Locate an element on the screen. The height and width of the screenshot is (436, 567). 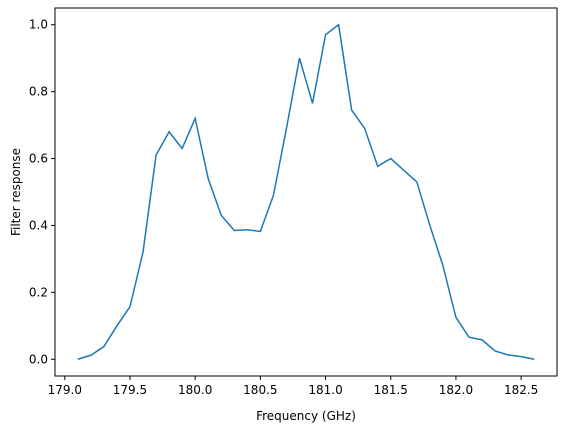
x-tick-label: 180.0 is located at coordinates (195, 390).